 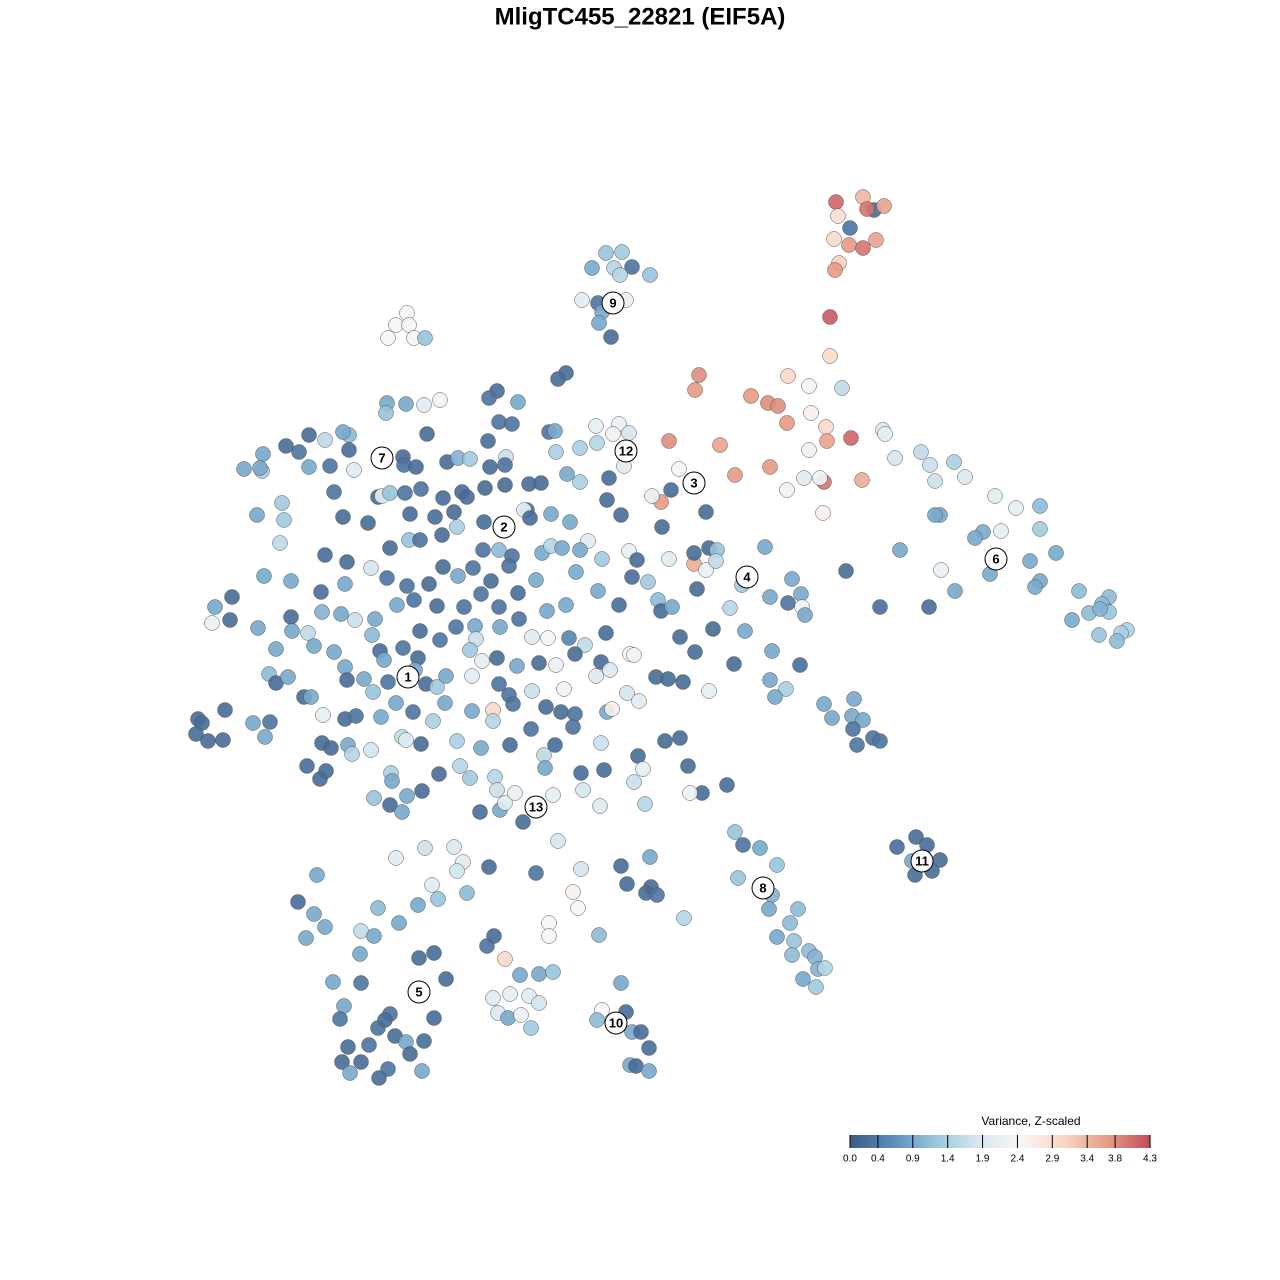 What do you see at coordinates (948, 1159) in the screenshot?
I see `colorbar-tick-label: 1.4` at bounding box center [948, 1159].